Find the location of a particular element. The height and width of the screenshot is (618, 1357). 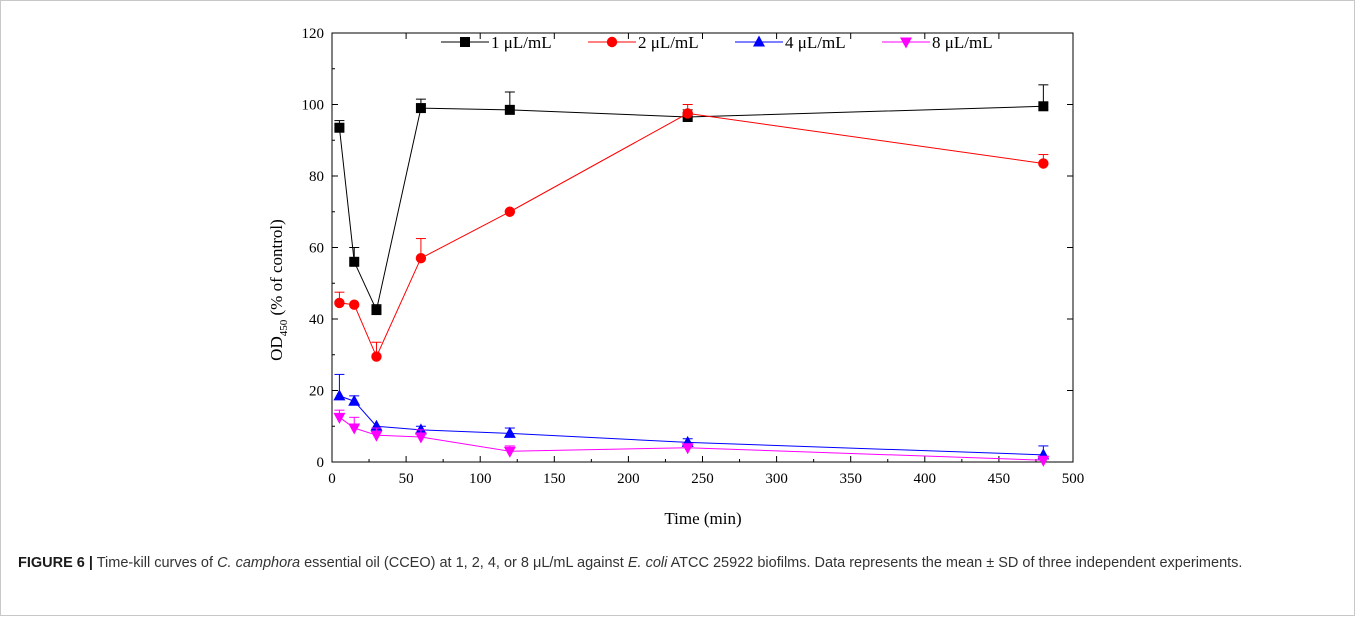

legend-label: 4 μL/mL is located at coordinates (815, 42).